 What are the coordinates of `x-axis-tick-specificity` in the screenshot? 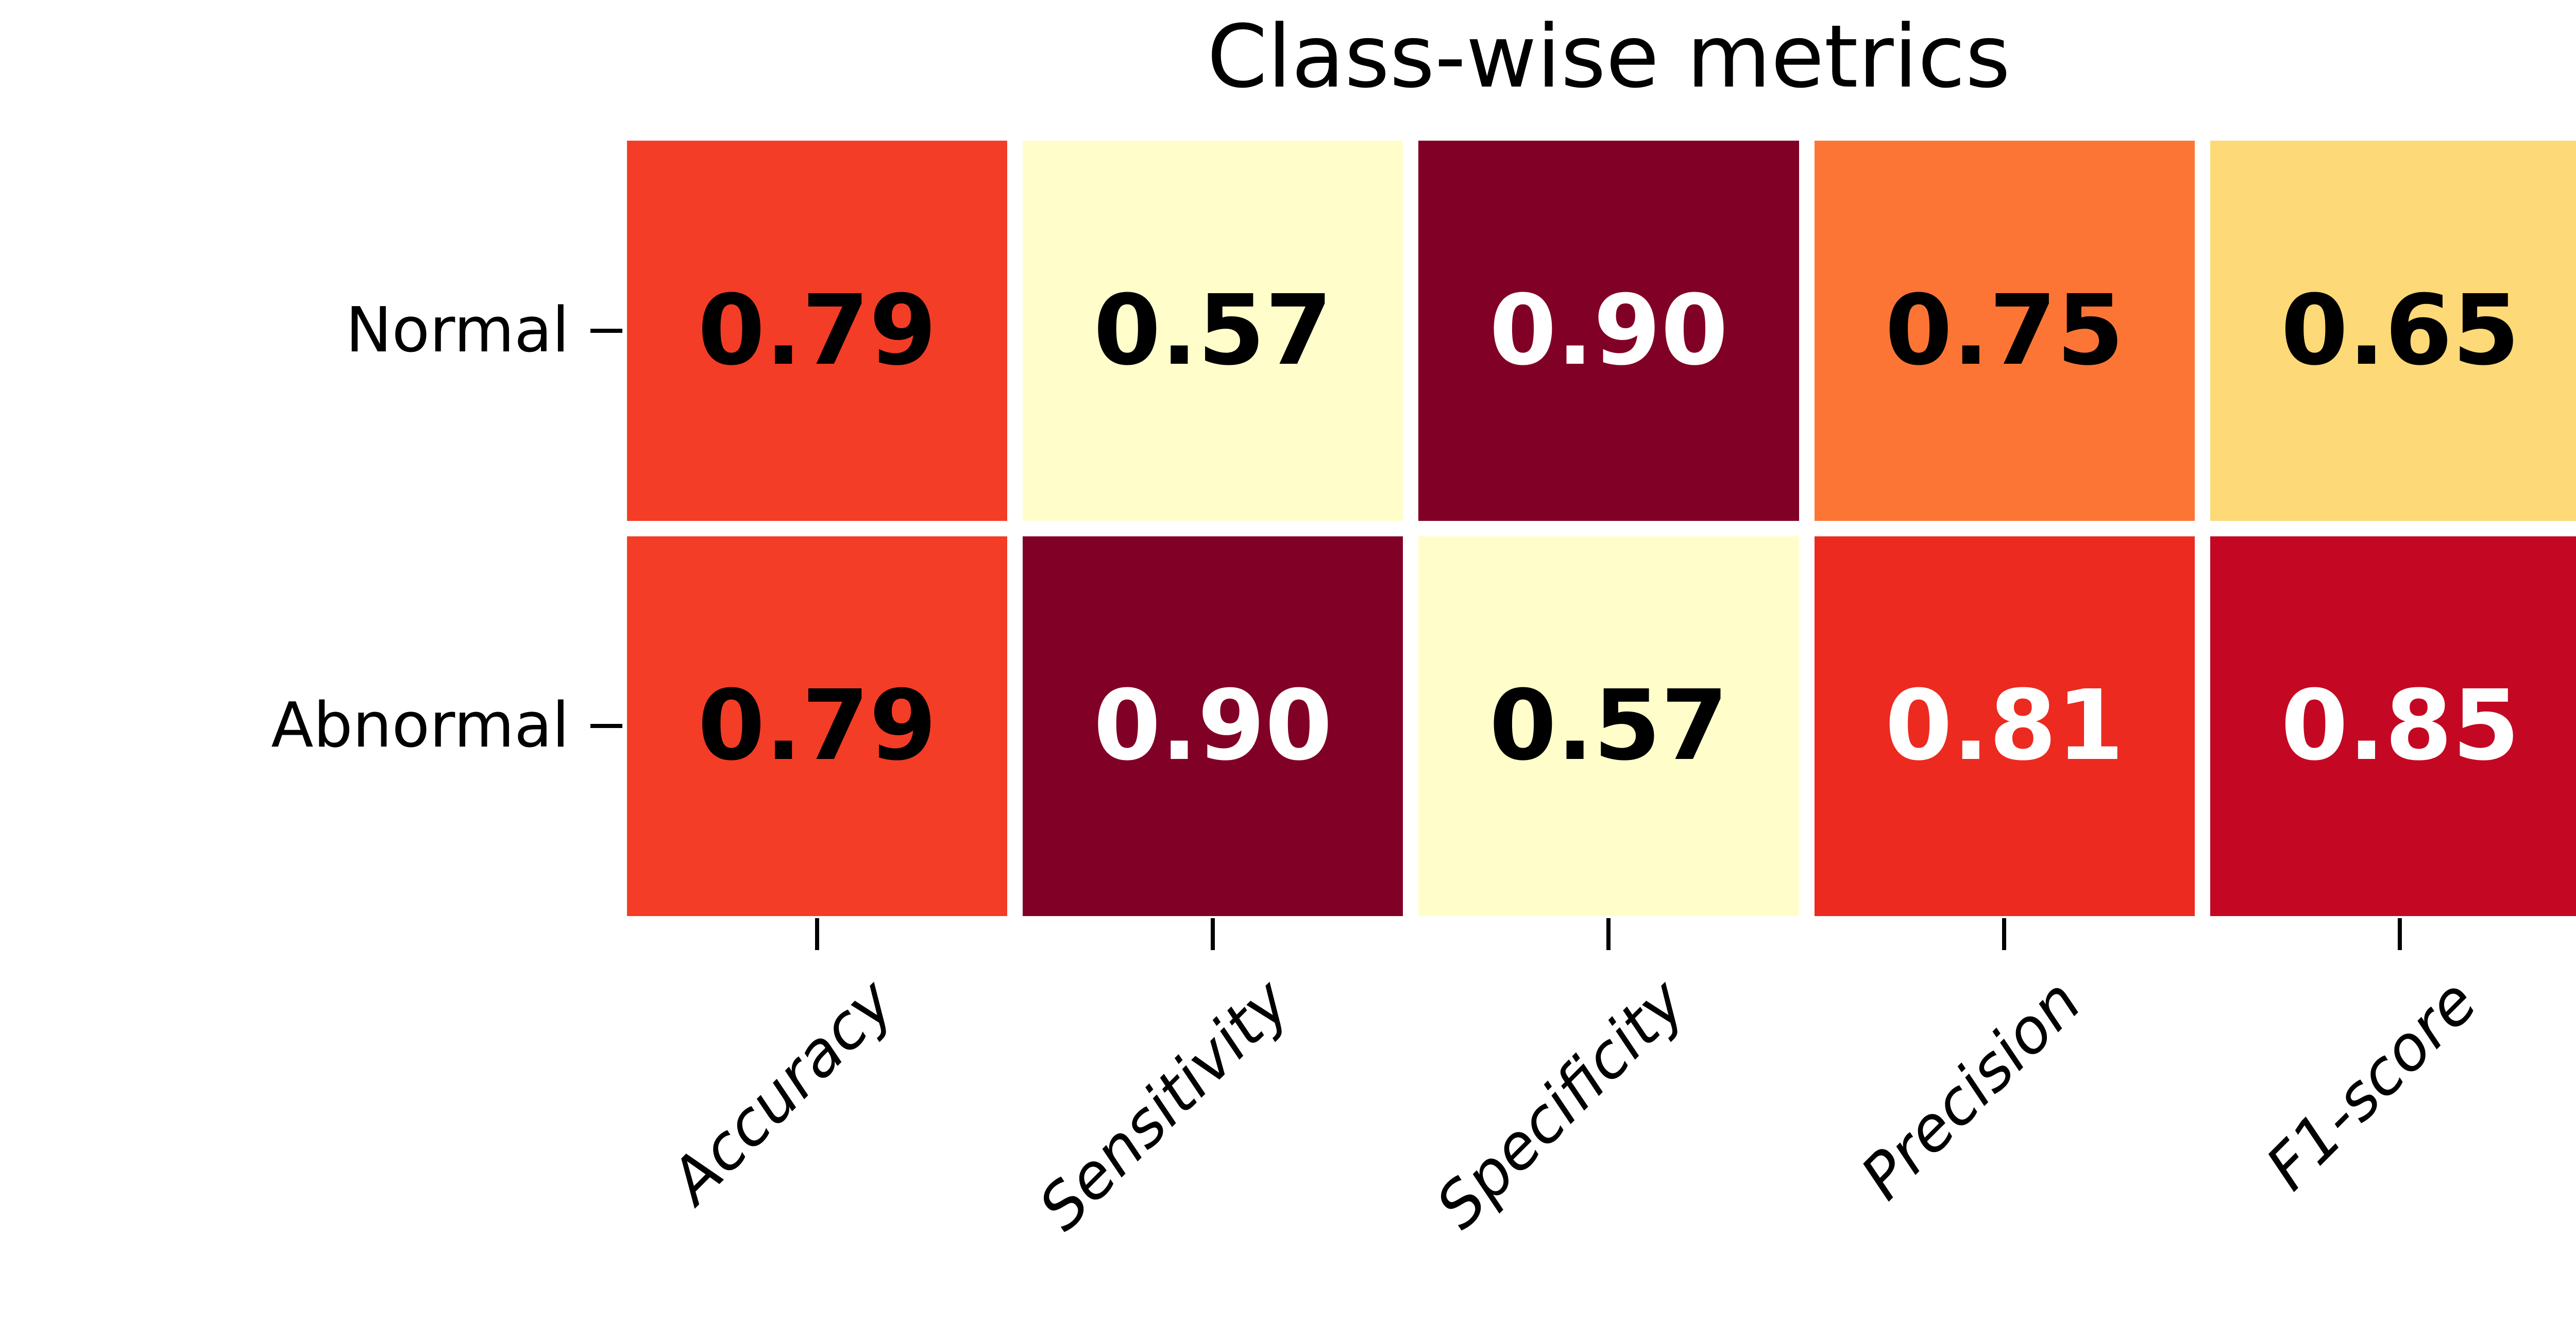 It's located at (1608, 934).